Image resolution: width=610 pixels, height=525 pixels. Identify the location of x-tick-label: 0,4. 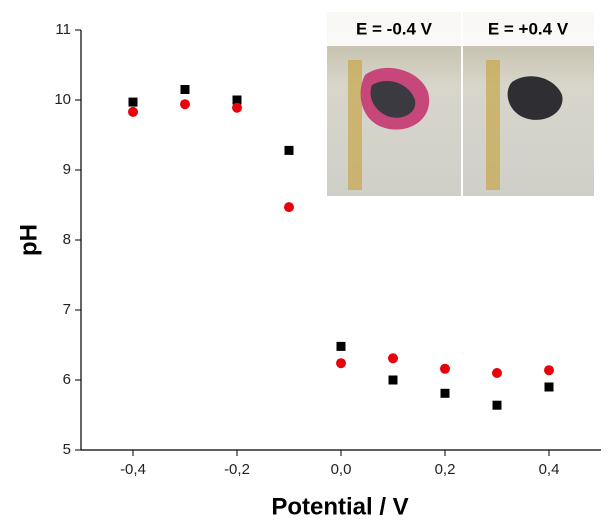
(549, 469).